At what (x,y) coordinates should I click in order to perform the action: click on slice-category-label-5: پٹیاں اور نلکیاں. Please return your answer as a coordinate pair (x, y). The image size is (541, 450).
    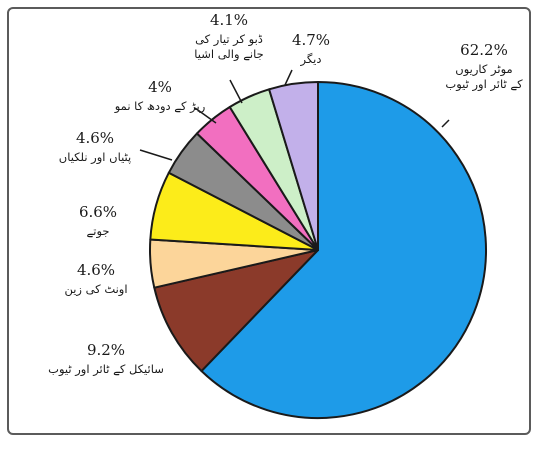
    Looking at the image, I should click on (95, 157).